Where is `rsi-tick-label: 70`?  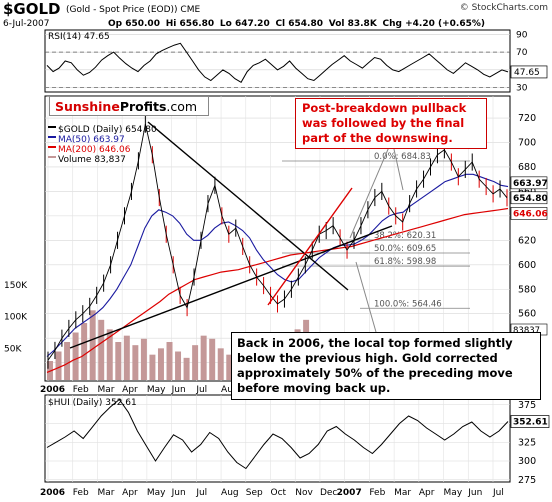
rsi-tick-label: 70 is located at coordinates (522, 53).